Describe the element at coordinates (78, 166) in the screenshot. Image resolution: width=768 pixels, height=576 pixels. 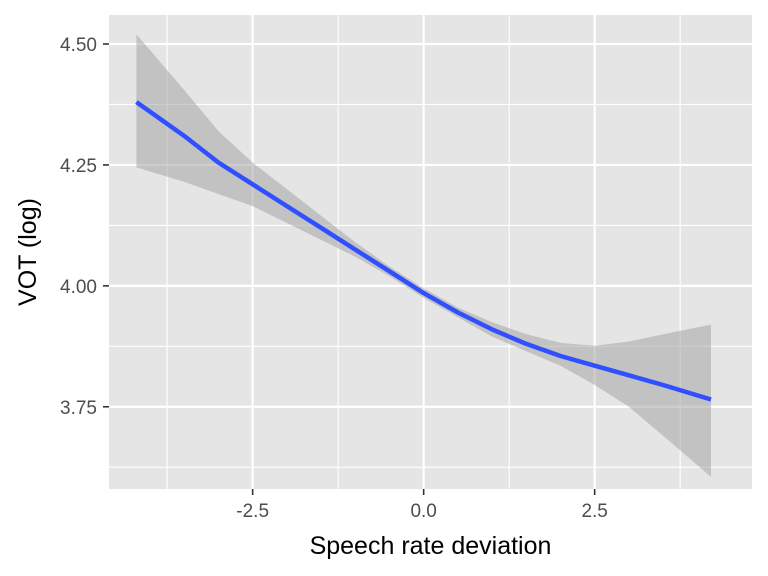
I see `y-tick-label: 4.25` at that location.